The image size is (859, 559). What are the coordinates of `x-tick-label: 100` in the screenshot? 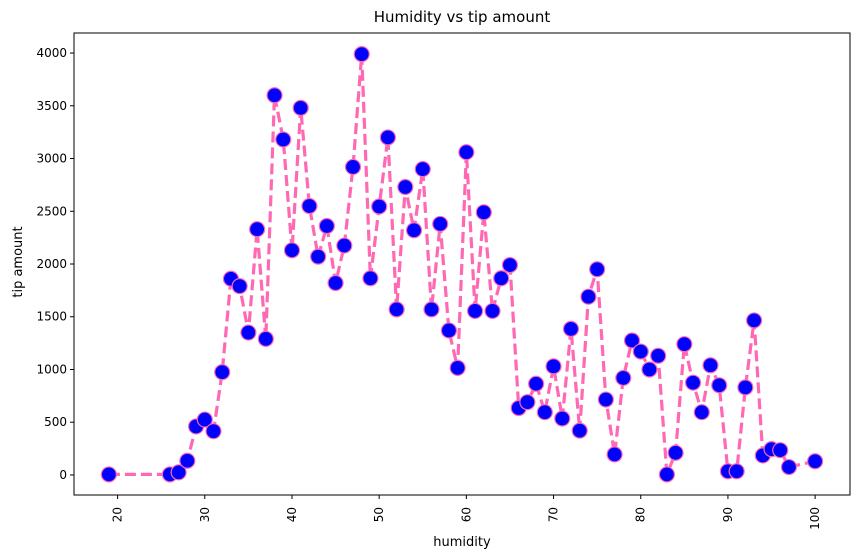 It's located at (815, 518).